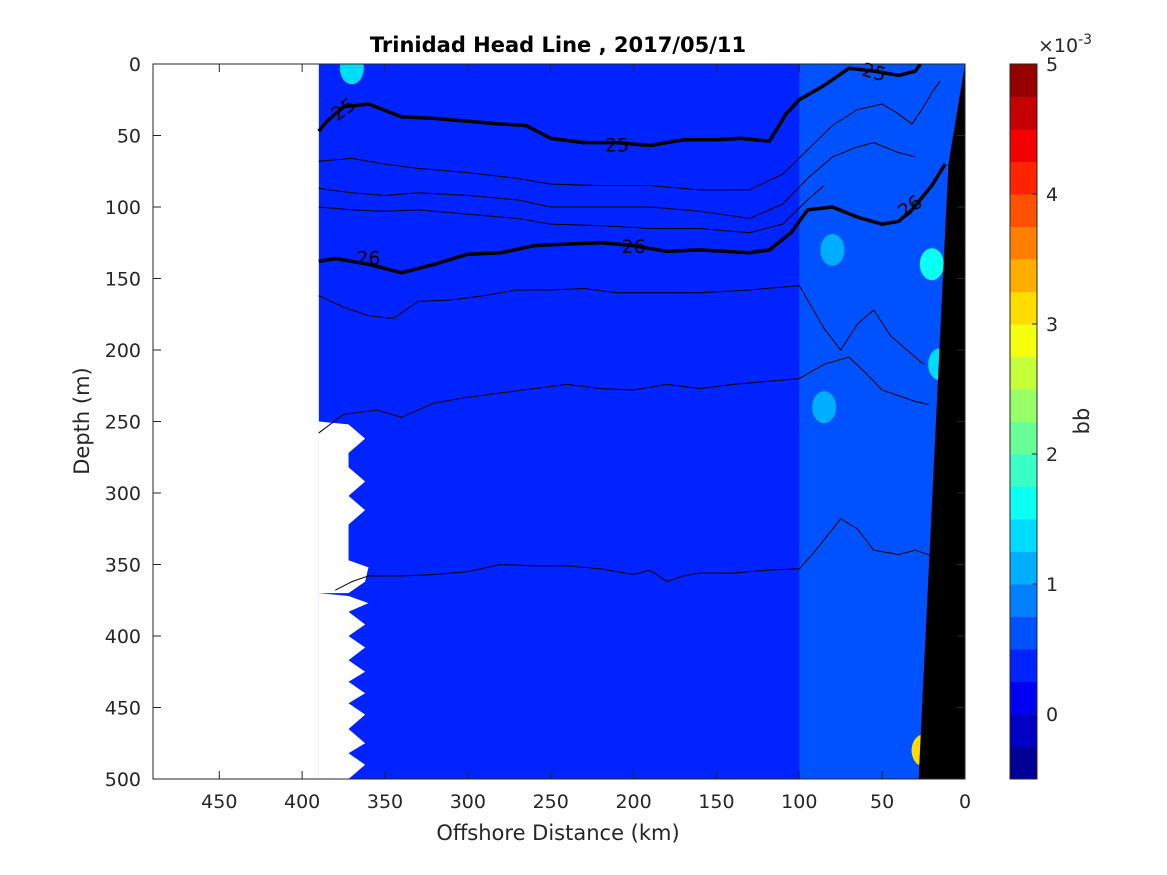  What do you see at coordinates (82, 420) in the screenshot?
I see `y-axis-label: Depth (m)` at bounding box center [82, 420].